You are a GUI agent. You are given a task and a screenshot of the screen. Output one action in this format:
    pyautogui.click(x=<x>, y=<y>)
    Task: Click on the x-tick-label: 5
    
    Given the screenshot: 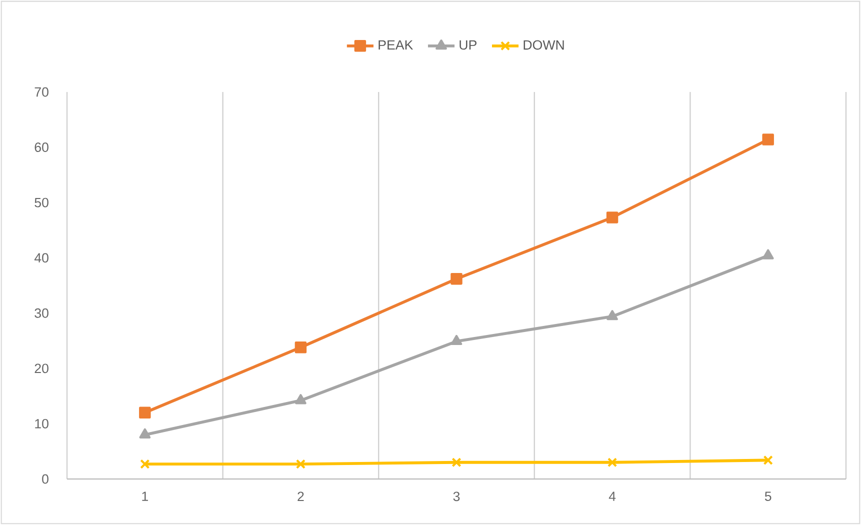 What is the action you would take?
    pyautogui.click(x=768, y=496)
    